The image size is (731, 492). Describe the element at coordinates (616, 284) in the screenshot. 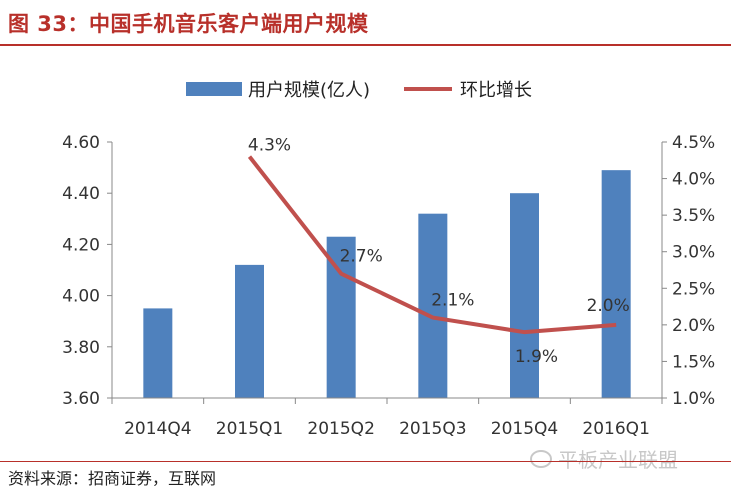

I see `bar-2016Q1` at that location.